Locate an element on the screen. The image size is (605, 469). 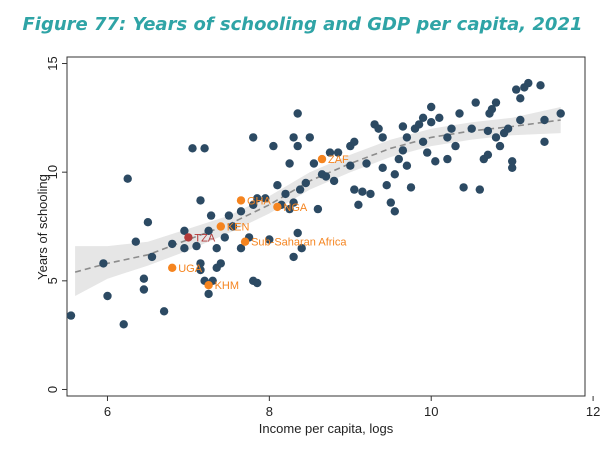
point-label: UGA is located at coordinates (190, 269).